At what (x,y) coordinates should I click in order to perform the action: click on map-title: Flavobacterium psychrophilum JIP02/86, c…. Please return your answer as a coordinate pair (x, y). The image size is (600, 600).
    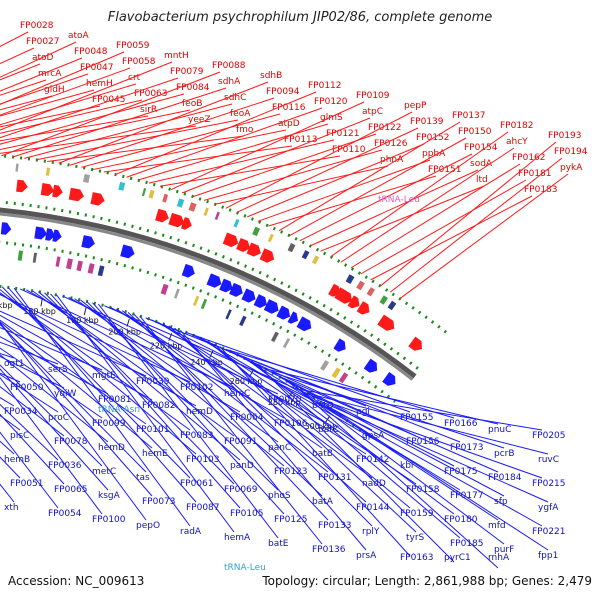
    Looking at the image, I should click on (300, 17).